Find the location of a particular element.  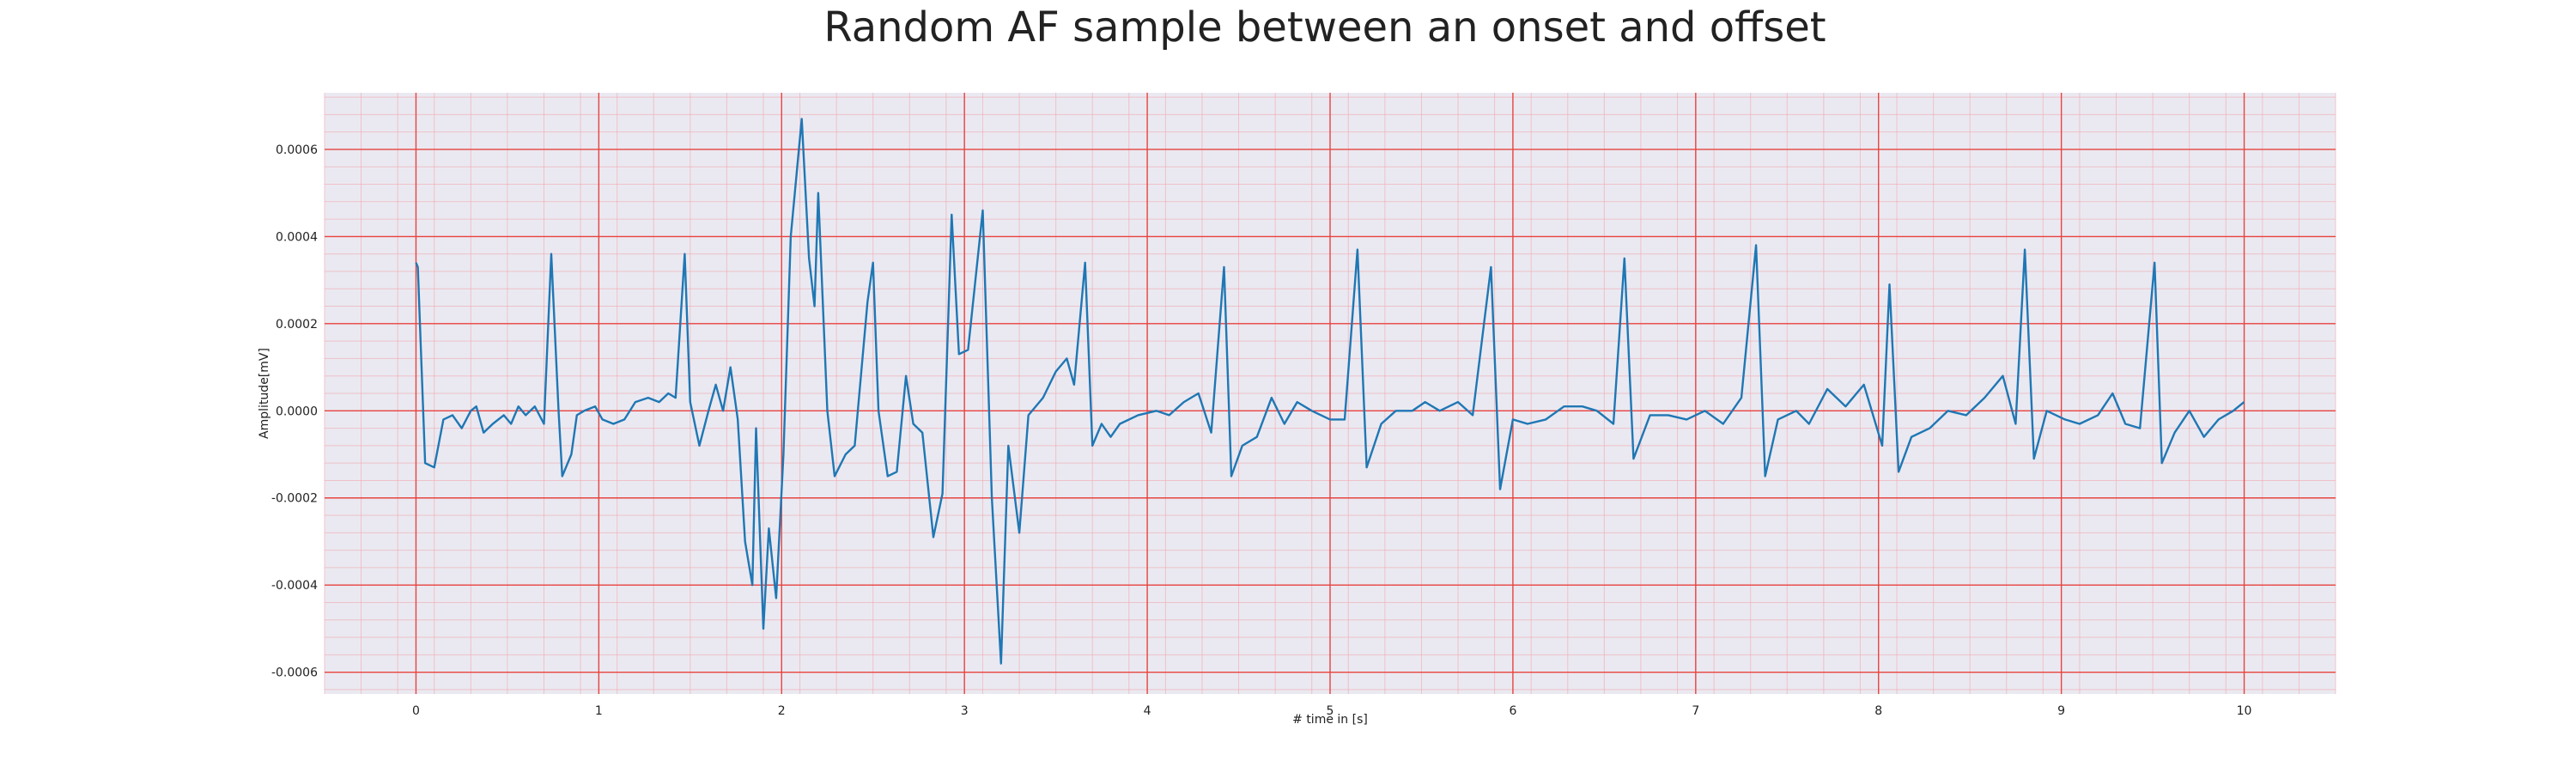

x-axis-label: # time in [s] is located at coordinates (1330, 720).